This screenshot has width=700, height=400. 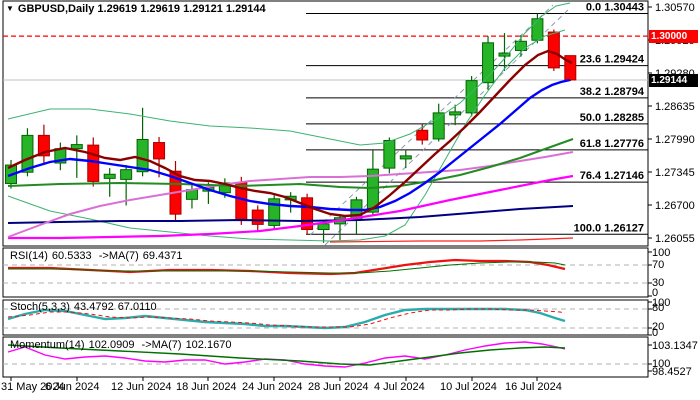 I want to click on price-axis-label: 1.28635, so click(x=675, y=107).